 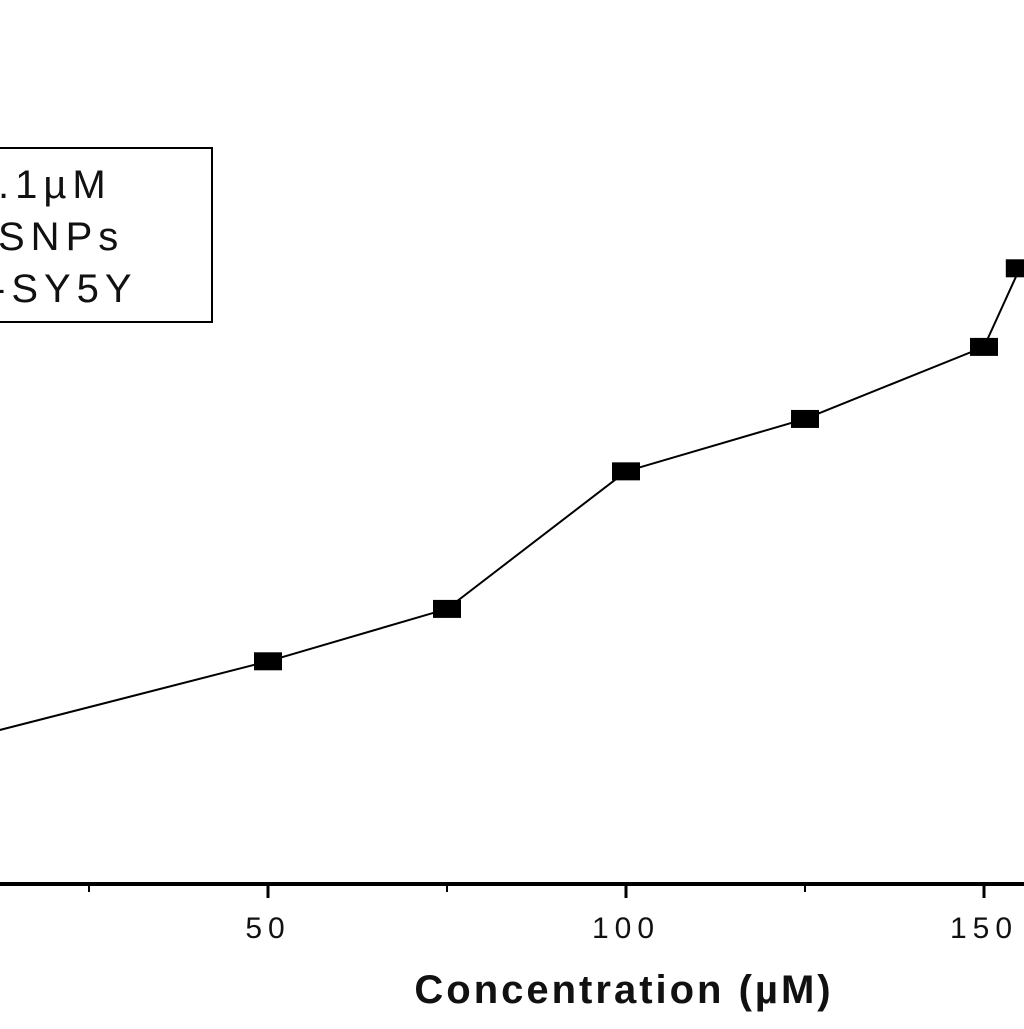 I want to click on legend-box, so click(x=106, y=235).